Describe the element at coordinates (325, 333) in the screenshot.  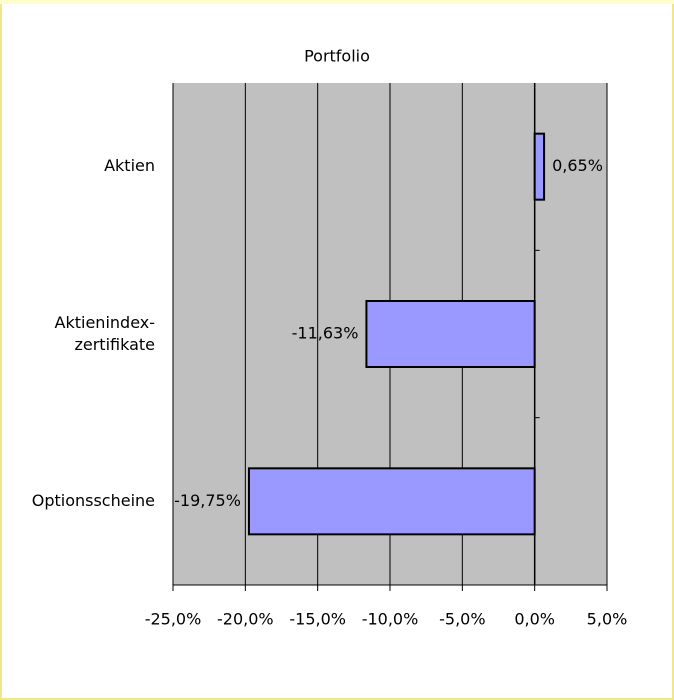
I see `data-label: -11,63%` at that location.